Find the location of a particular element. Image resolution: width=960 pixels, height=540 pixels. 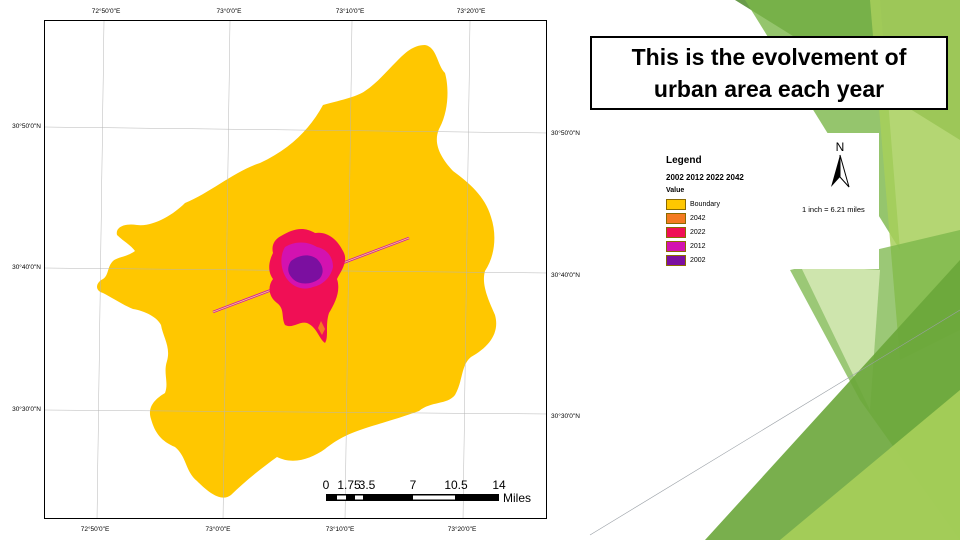

coord-right-3: 30°30'0"N is located at coordinates (565, 416).